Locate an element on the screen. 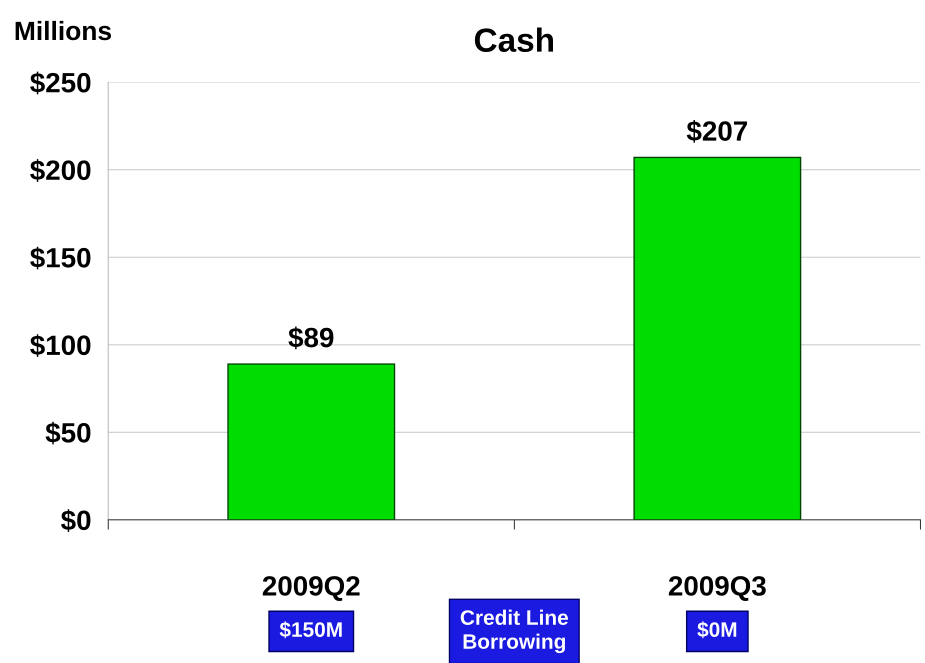 This screenshot has width=925, height=663. y-tick-label: $100 is located at coordinates (60, 345).